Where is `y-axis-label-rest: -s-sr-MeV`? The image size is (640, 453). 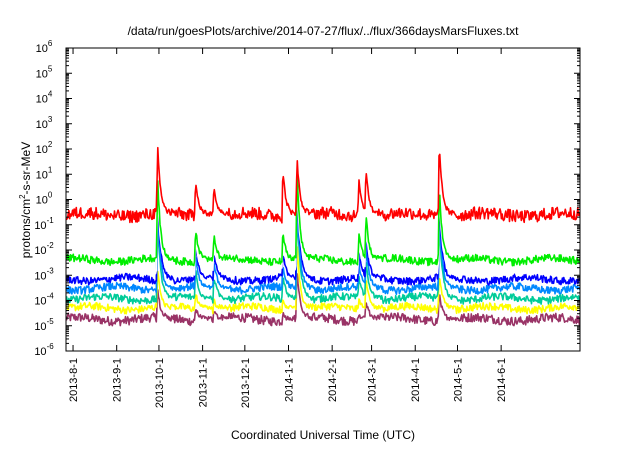
y-axis-label-rest: -s-sr-MeV is located at coordinates (26, 168).